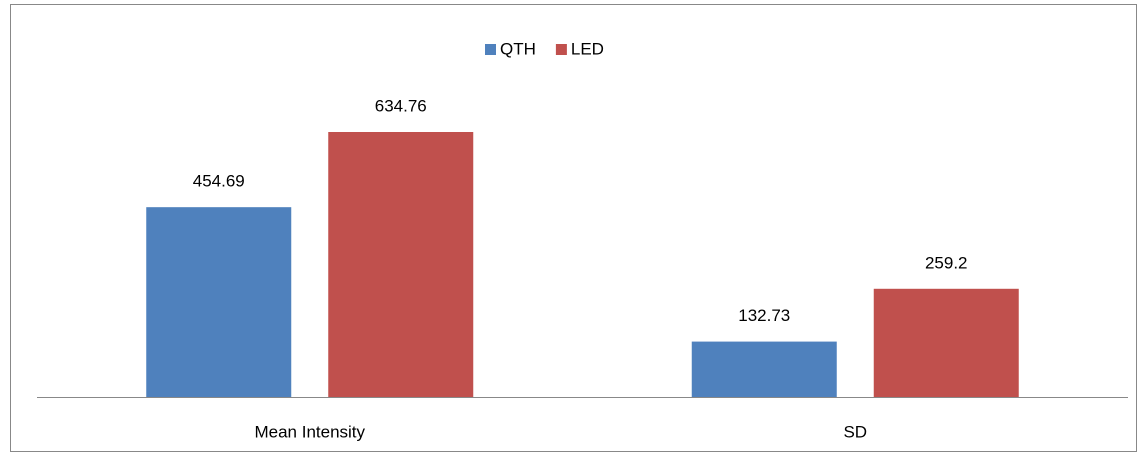 The width and height of the screenshot is (1145, 455). What do you see at coordinates (764, 315) in the screenshot?
I see `data-label: 132.73` at bounding box center [764, 315].